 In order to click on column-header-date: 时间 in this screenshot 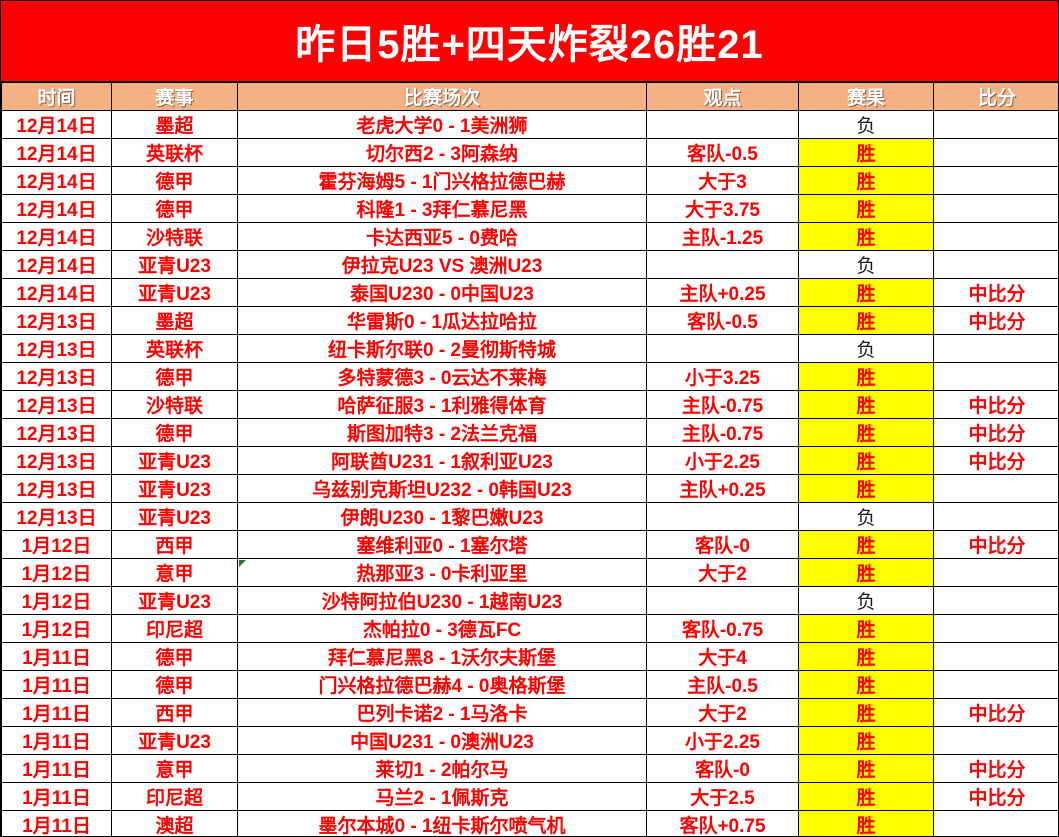, I will do `click(56, 96)`.